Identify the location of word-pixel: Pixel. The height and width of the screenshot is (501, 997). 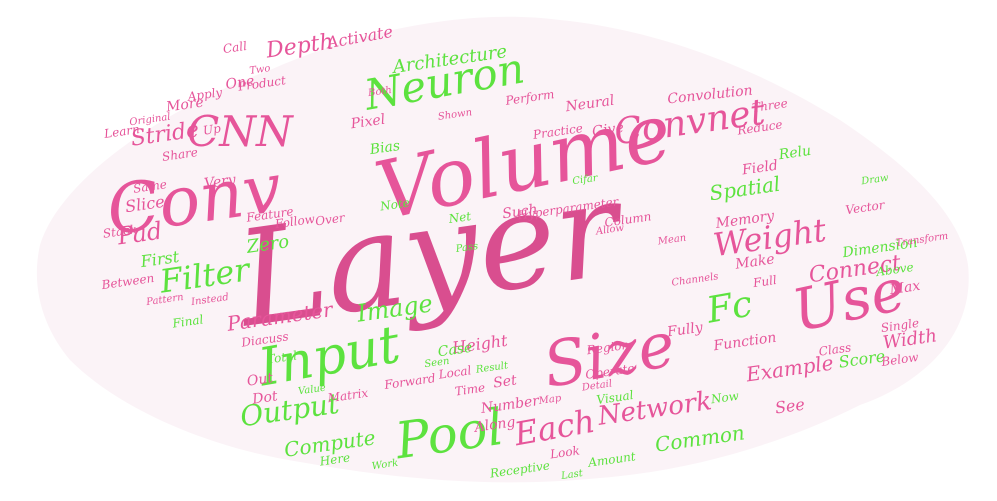
(367, 122).